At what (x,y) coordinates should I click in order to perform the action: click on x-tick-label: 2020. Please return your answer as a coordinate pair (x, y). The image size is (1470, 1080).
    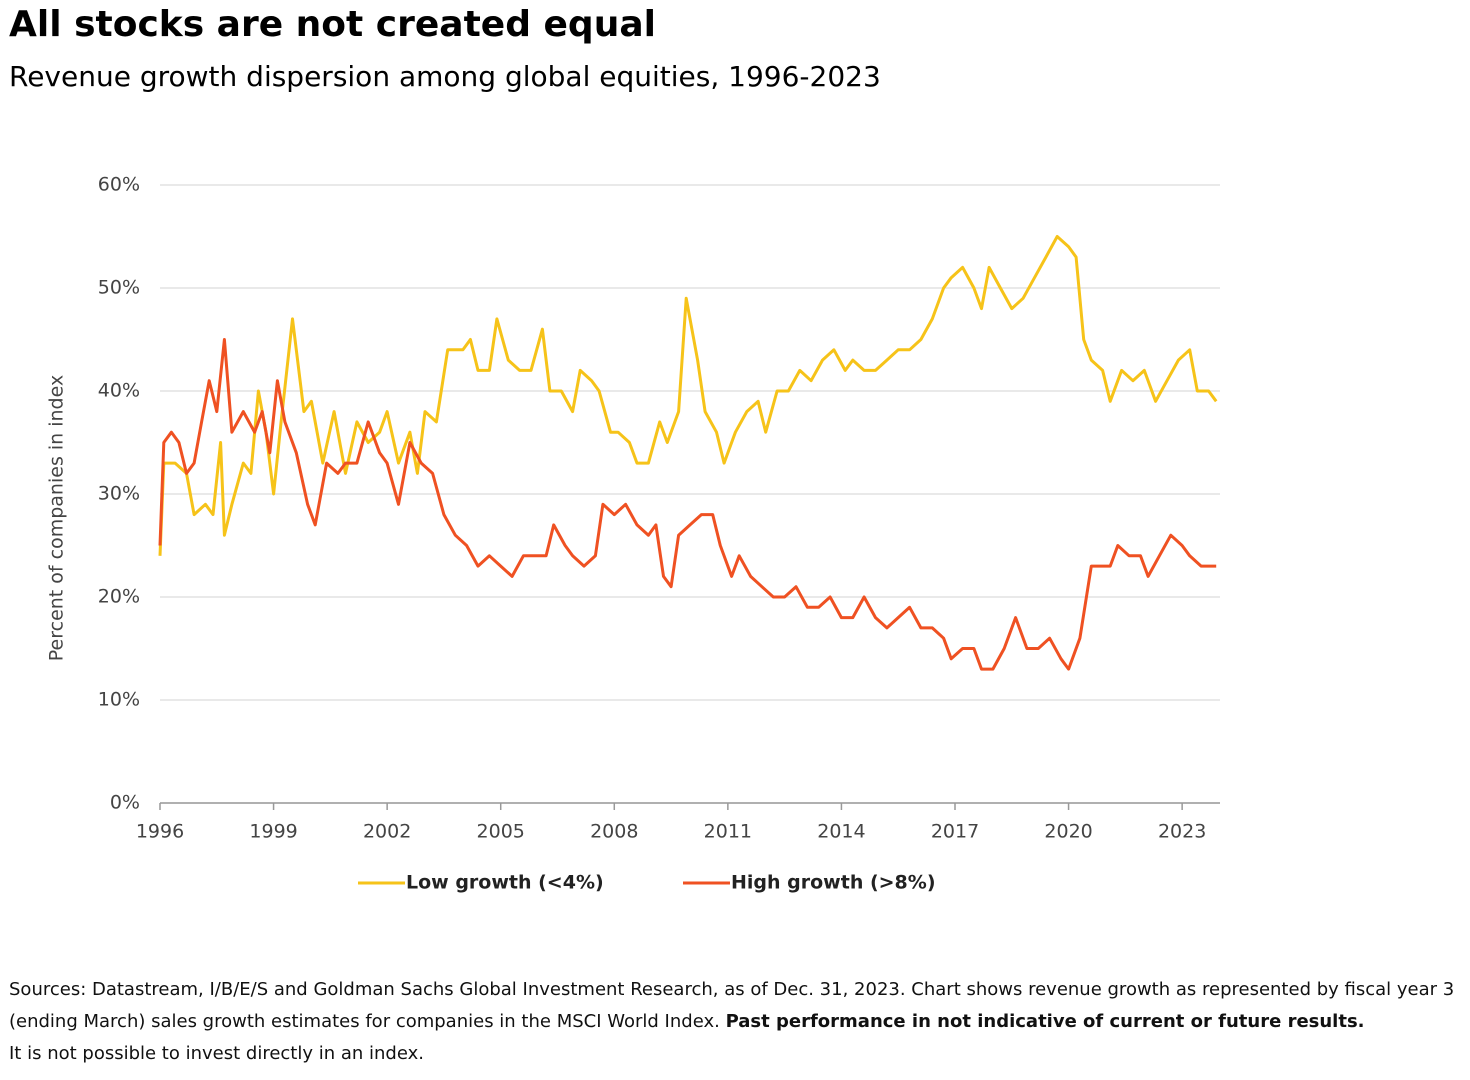
    Looking at the image, I should click on (1068, 832).